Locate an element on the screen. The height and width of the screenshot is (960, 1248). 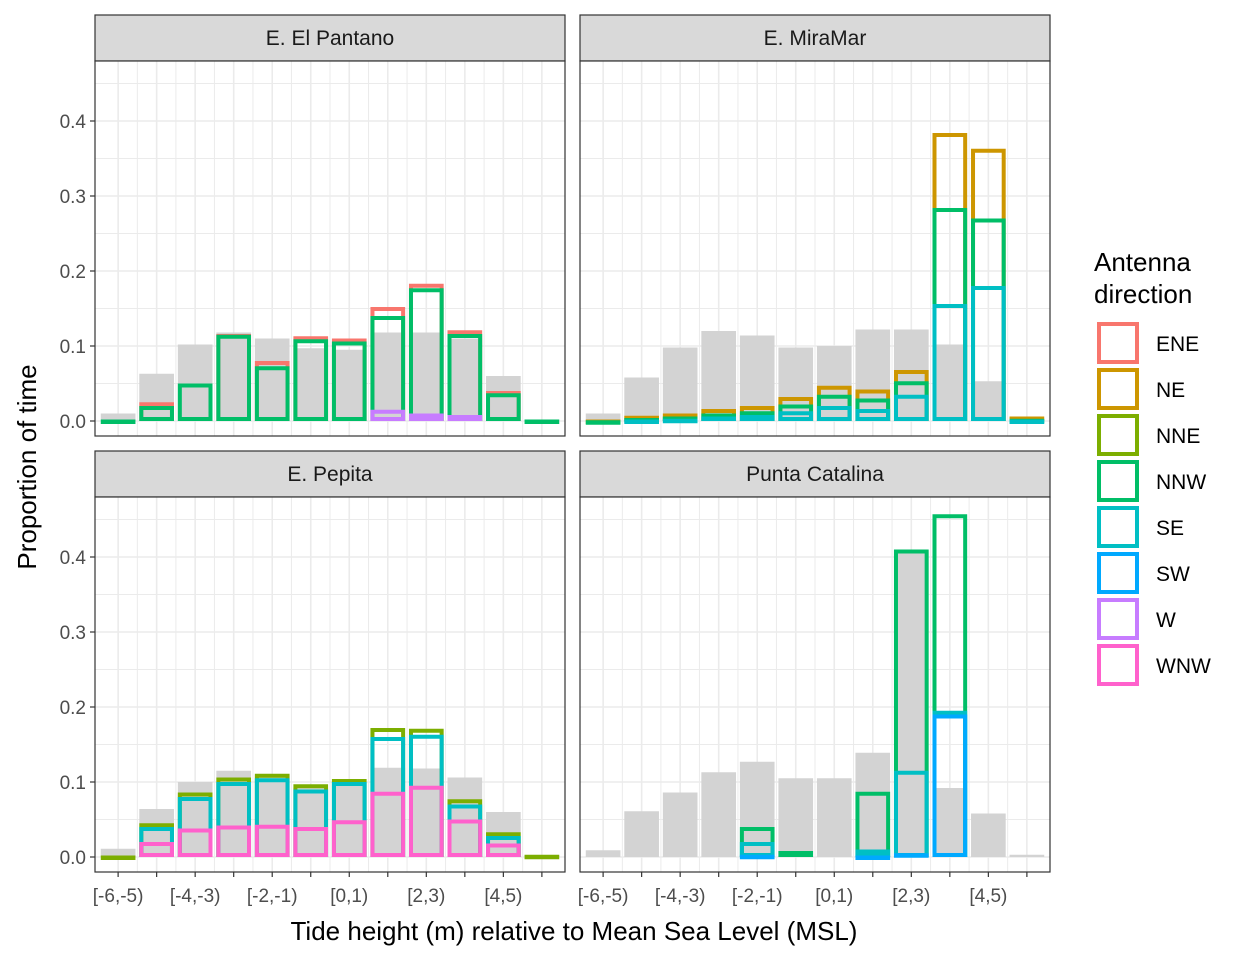
facet-strip is located at coordinates (815, 474).